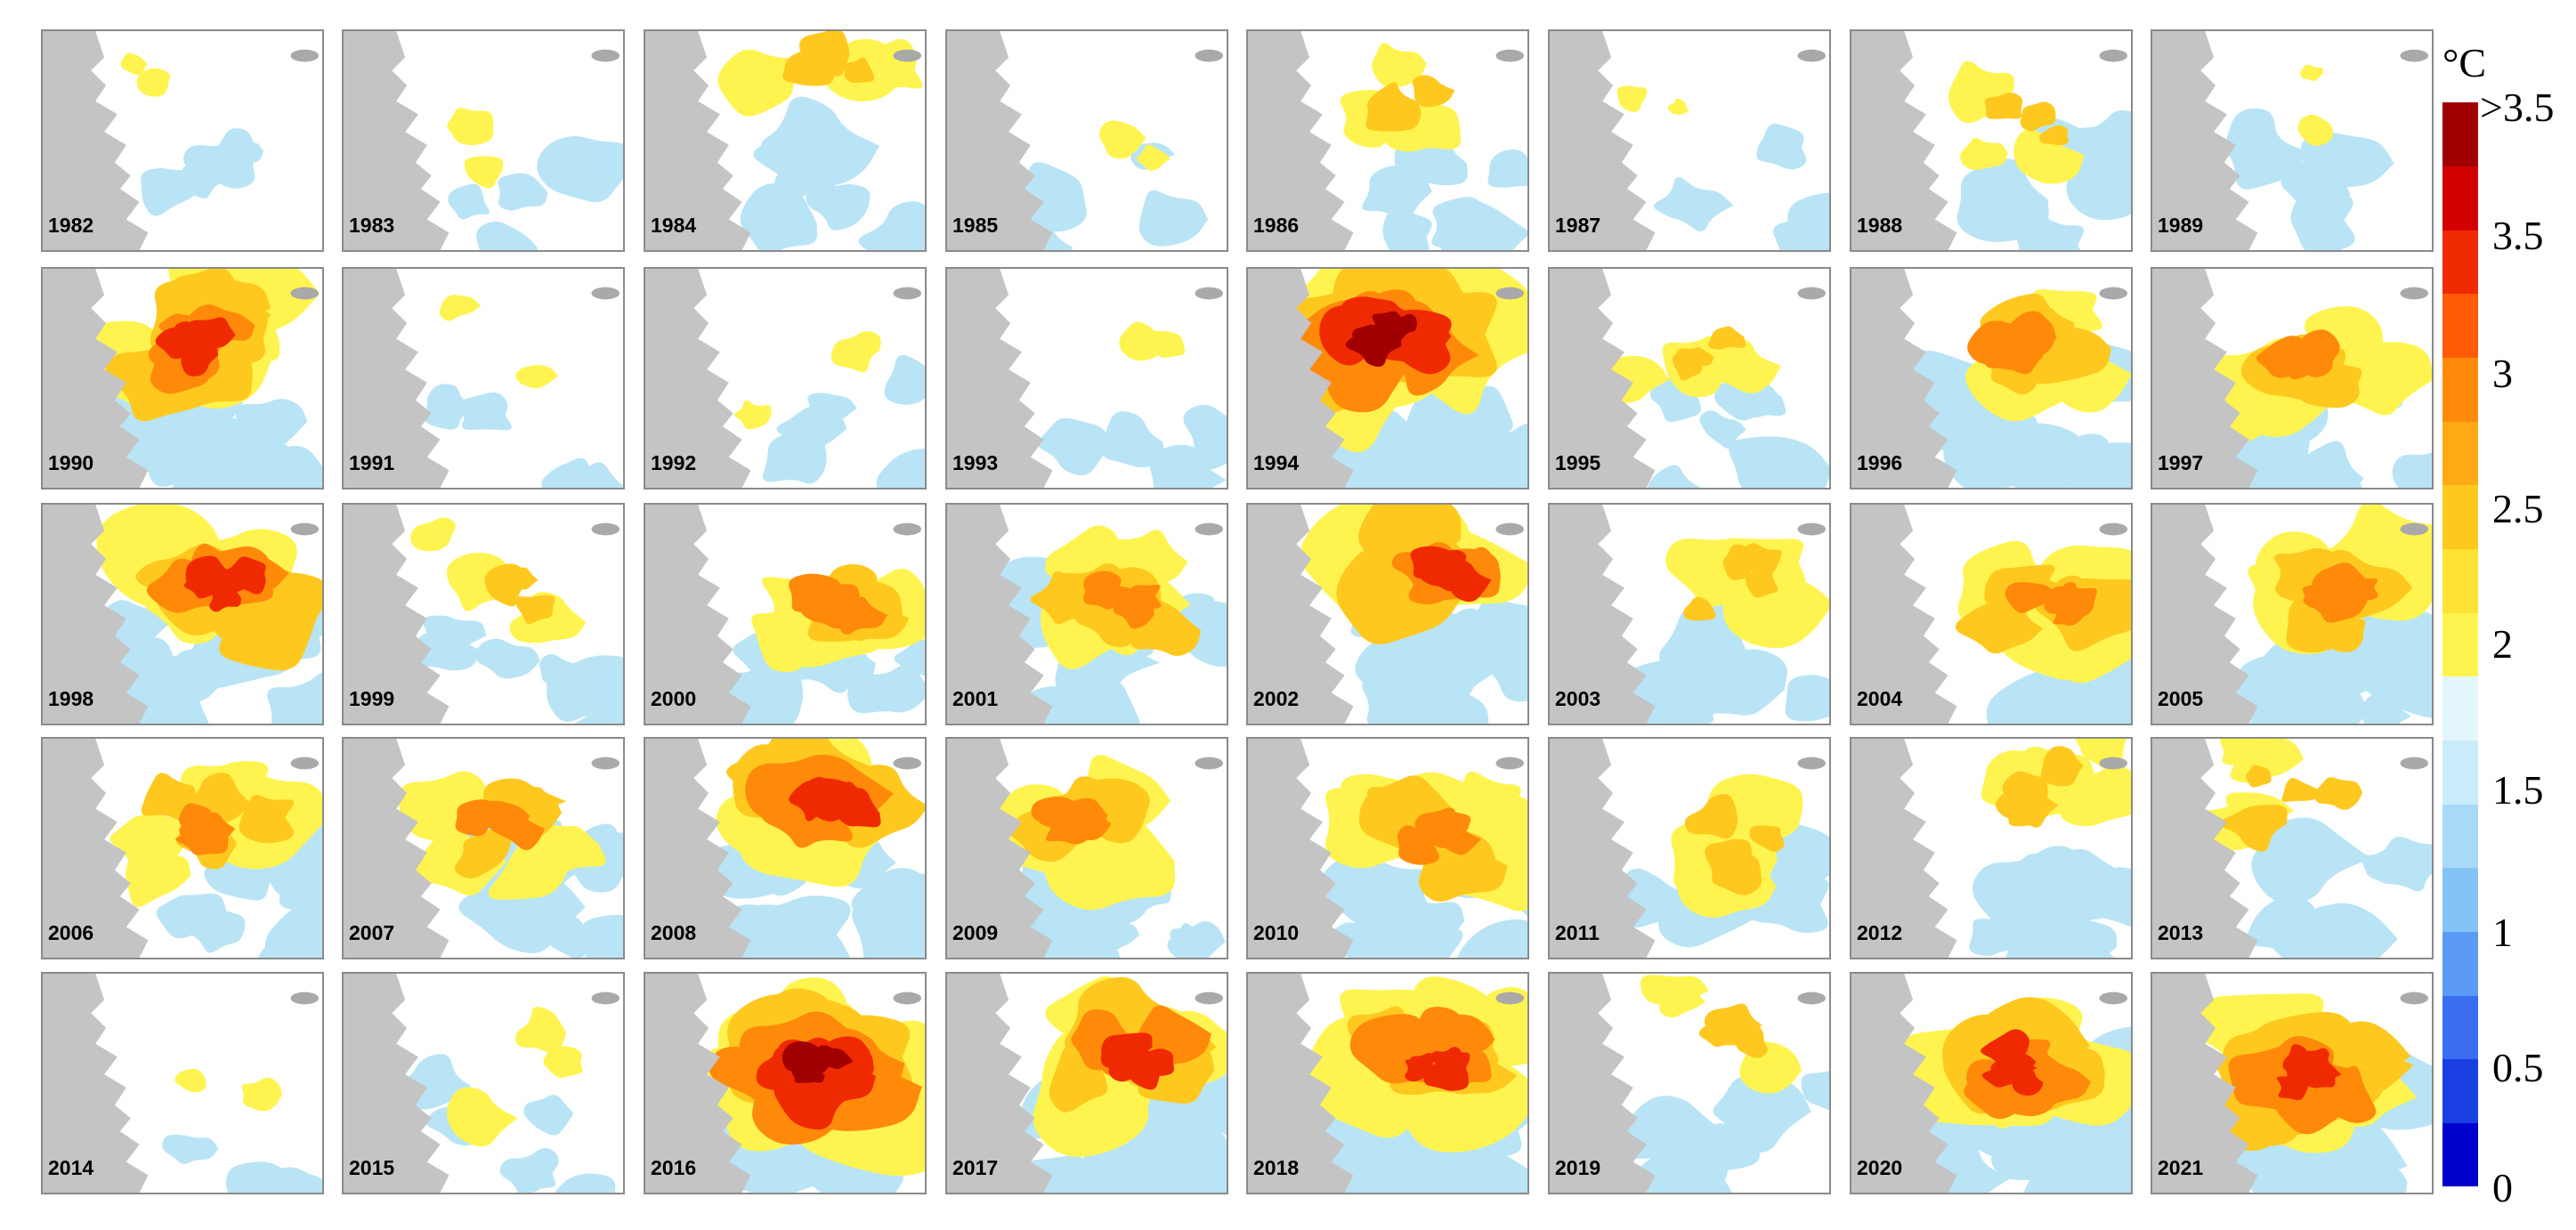 Image resolution: width=2576 pixels, height=1230 pixels. I want to click on year-label: 1997, so click(2181, 462).